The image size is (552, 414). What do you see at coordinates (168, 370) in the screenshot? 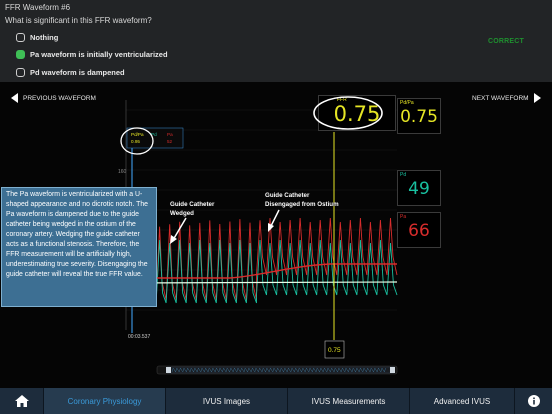
I see `scrubber-handle-left` at bounding box center [168, 370].